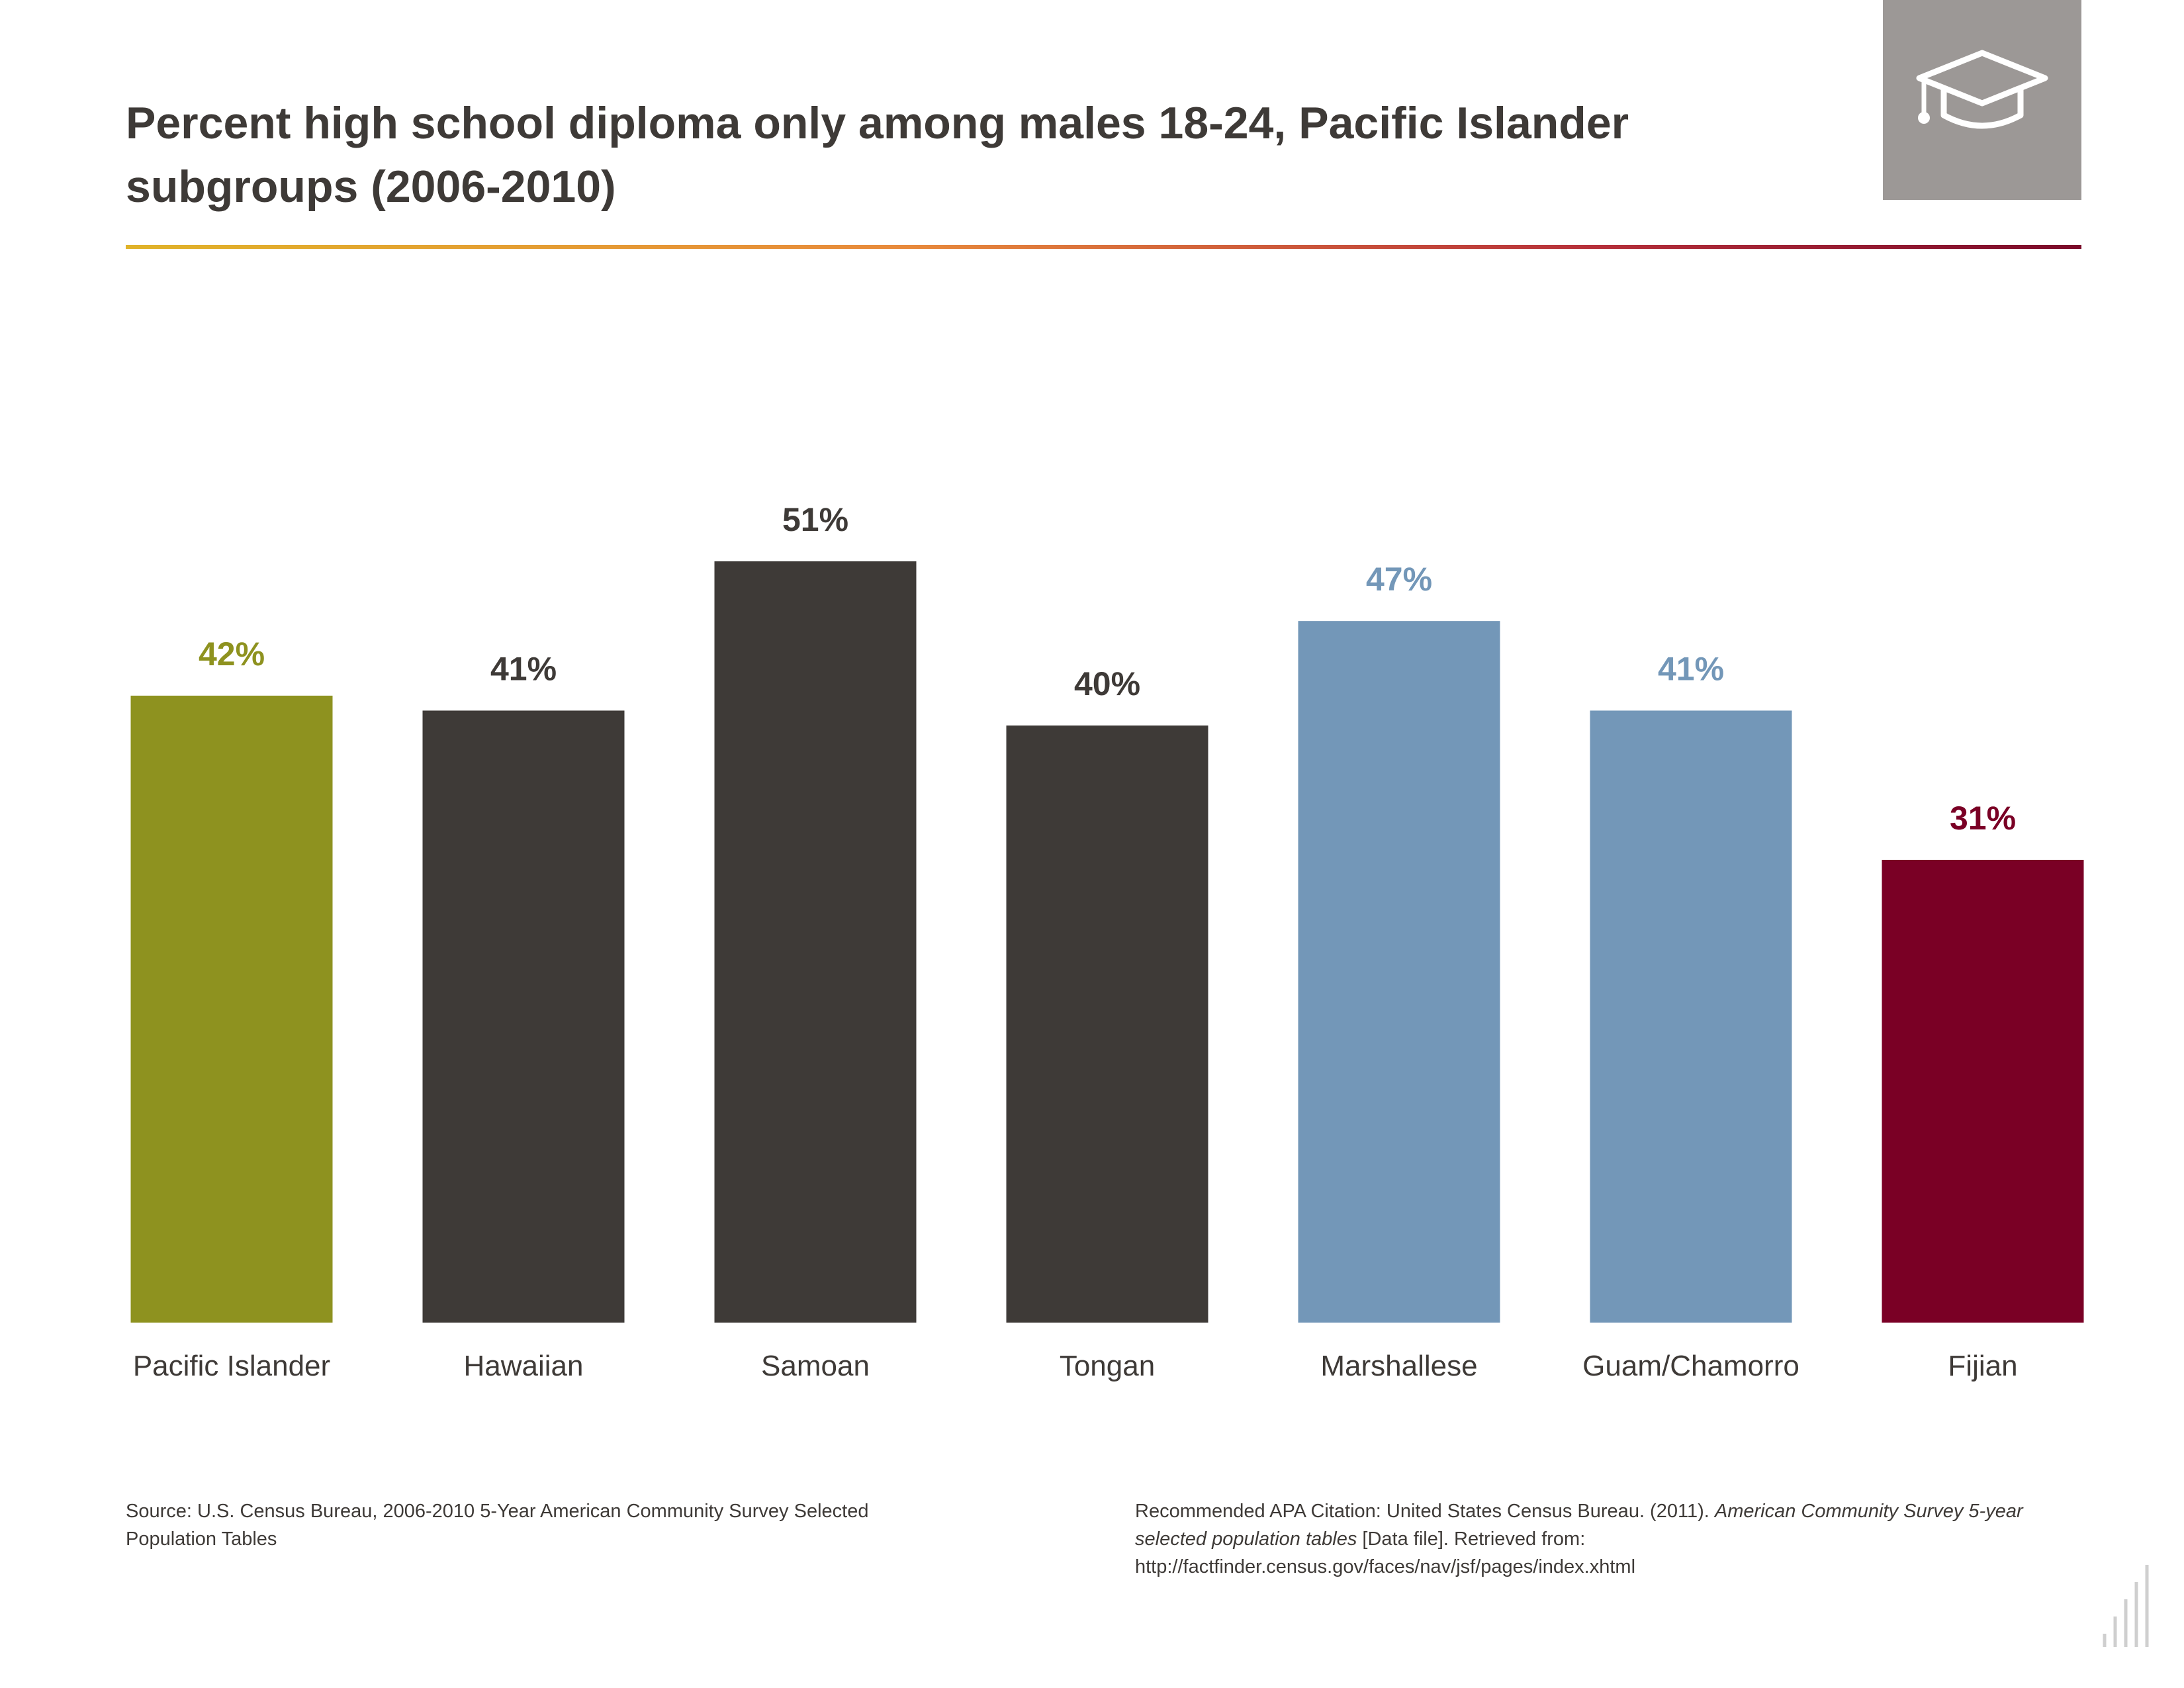  I want to click on bar-samoan, so click(815, 942).